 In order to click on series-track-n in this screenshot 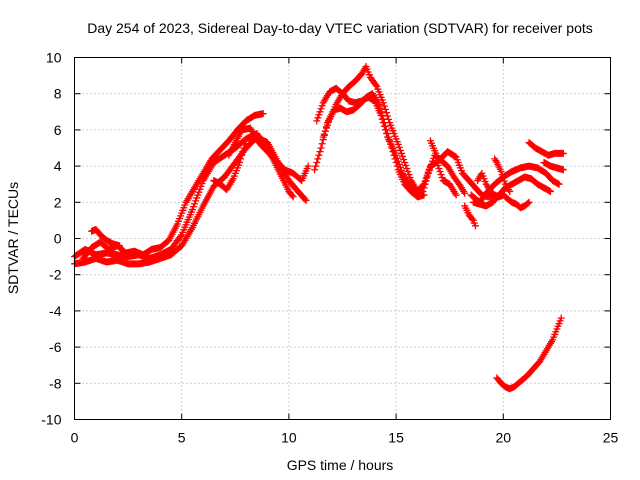, I will do `click(470, 216)`.